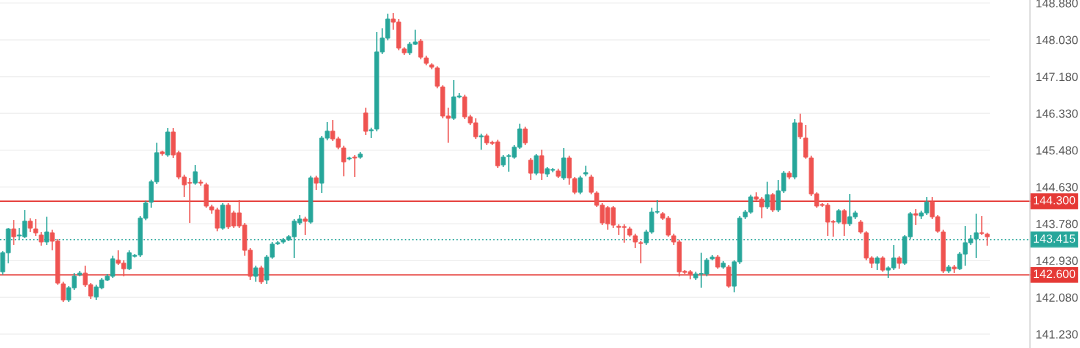  Describe the element at coordinates (1057, 40) in the screenshot. I see `y-tick-label: 148.030` at that location.